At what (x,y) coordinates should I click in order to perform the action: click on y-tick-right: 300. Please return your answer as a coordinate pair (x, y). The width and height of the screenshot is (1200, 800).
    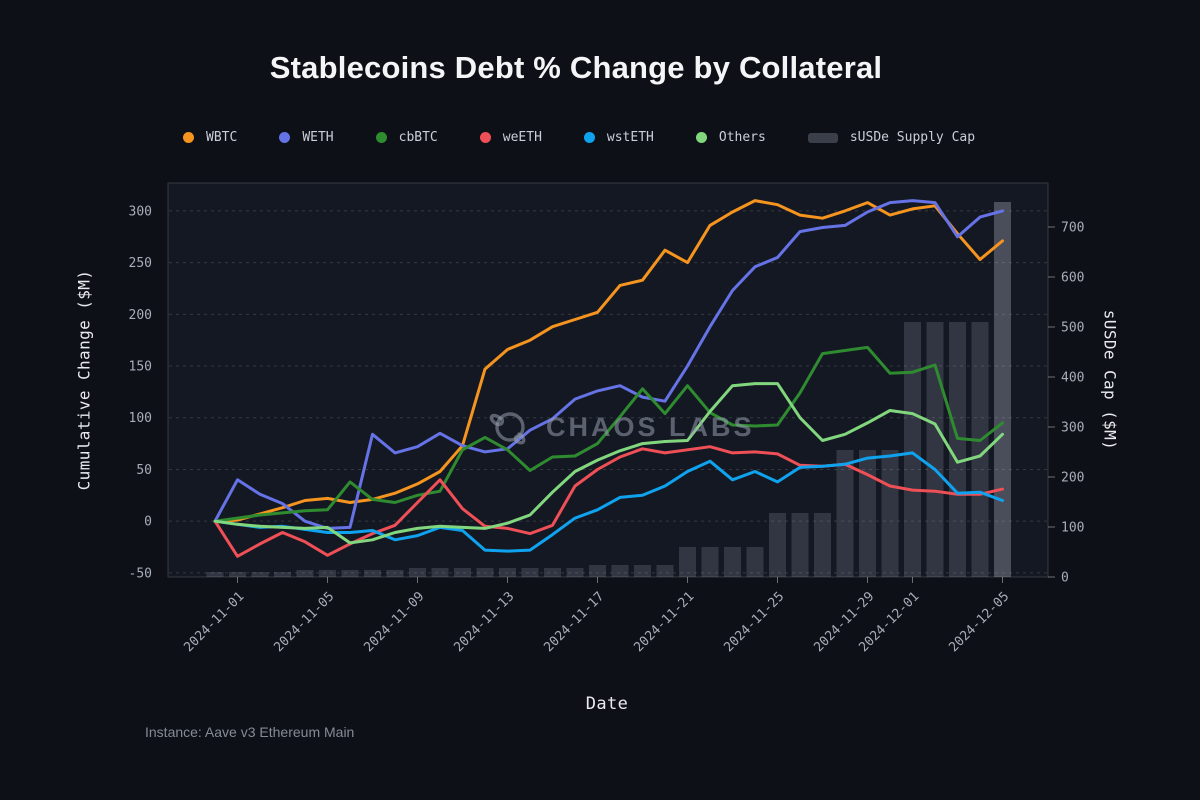
    Looking at the image, I should click on (1072, 428).